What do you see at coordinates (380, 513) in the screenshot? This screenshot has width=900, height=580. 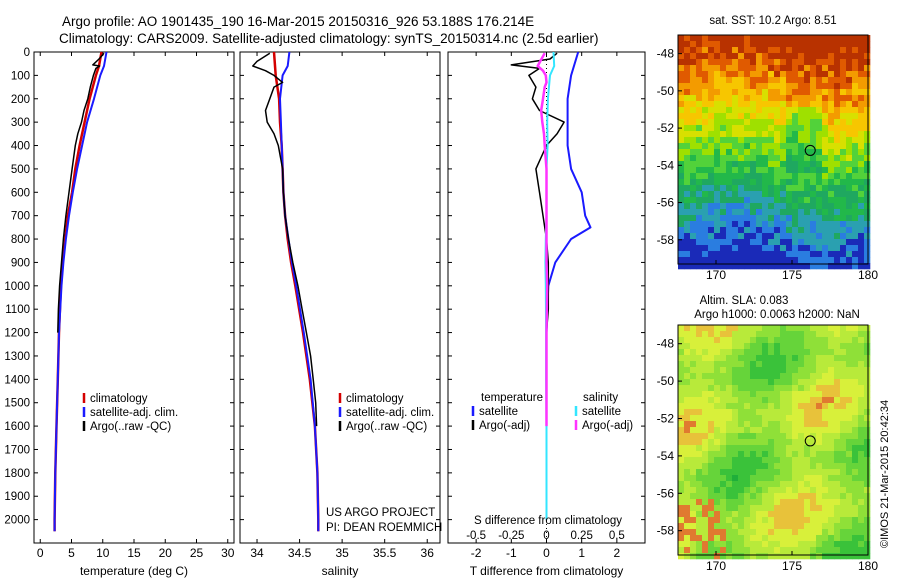 I see `credit-project: US ARGO PROJECT` at bounding box center [380, 513].